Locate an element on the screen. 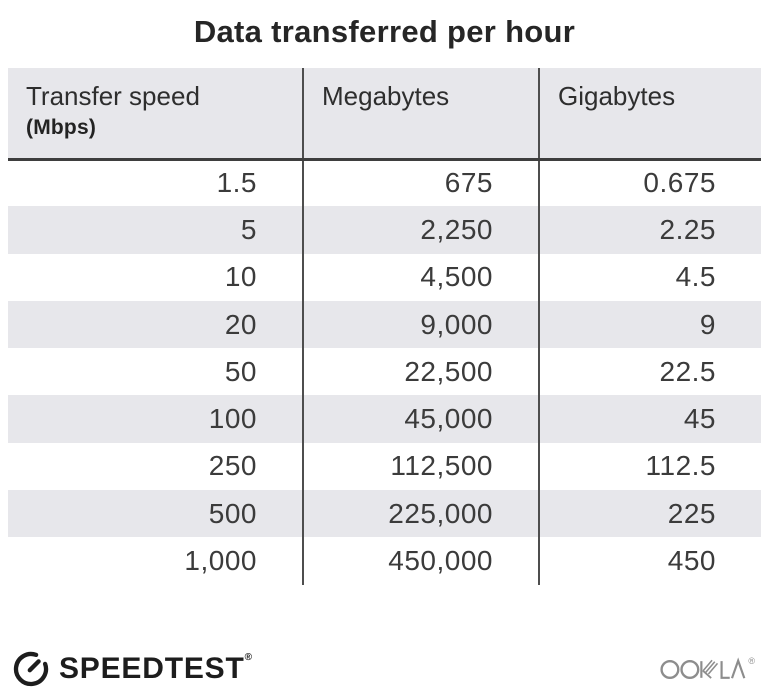 The image size is (769, 698). cell-megabytes: 4,500 is located at coordinates (420, 277).